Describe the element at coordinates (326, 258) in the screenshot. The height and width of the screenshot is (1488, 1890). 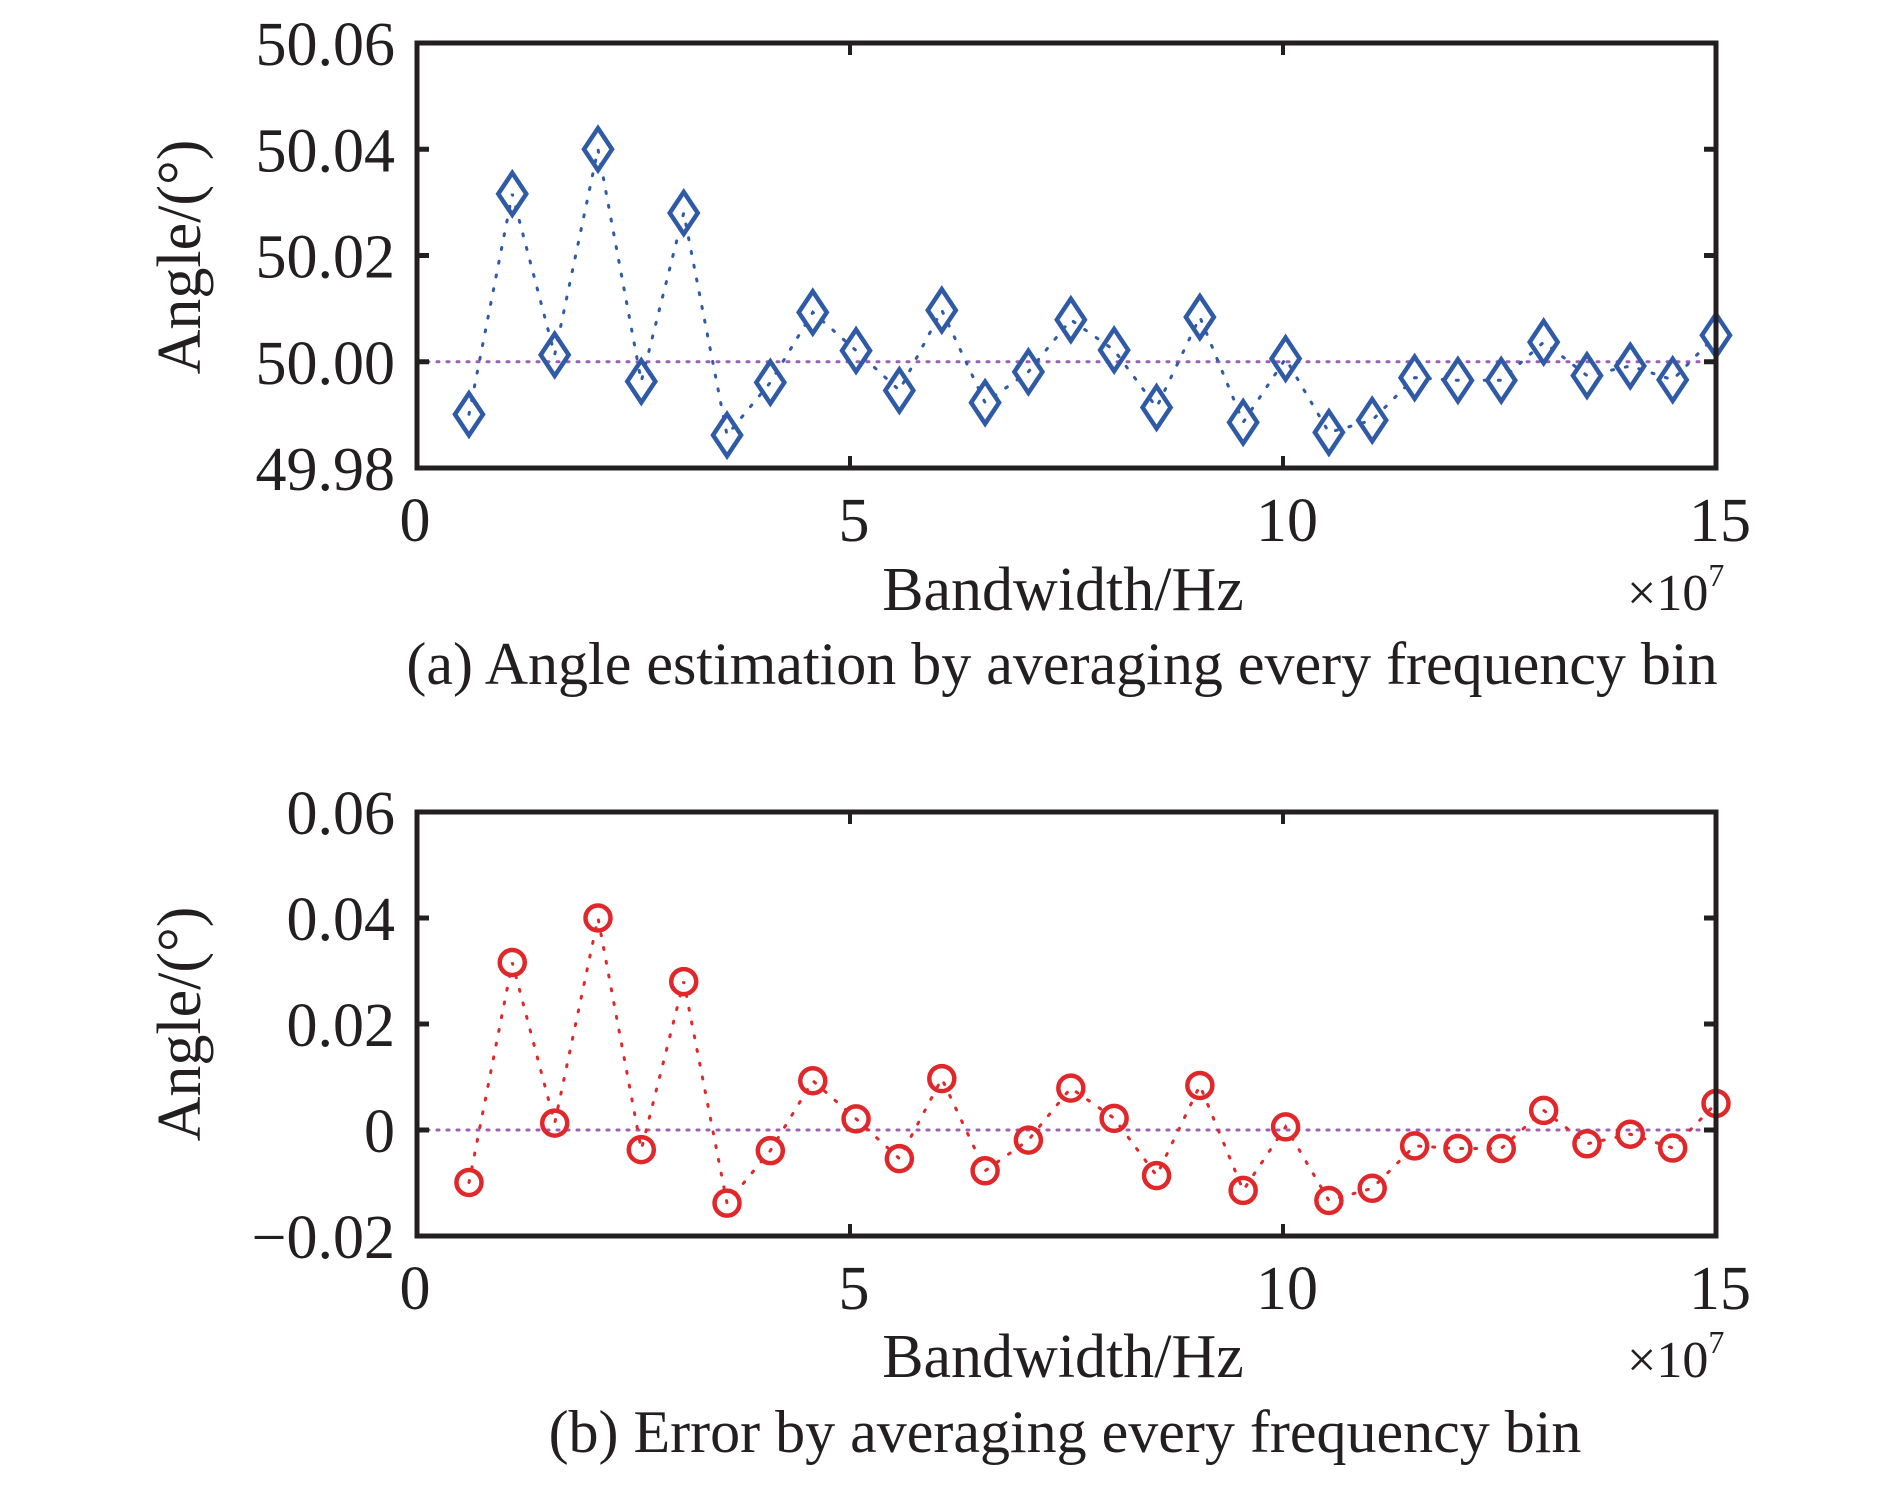
I see `y-tick-label: 50.02` at that location.